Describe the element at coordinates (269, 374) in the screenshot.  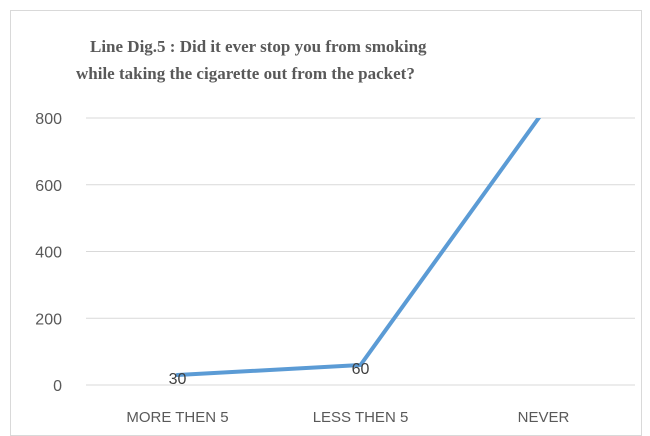
I see `data-labels: 30 60` at that location.